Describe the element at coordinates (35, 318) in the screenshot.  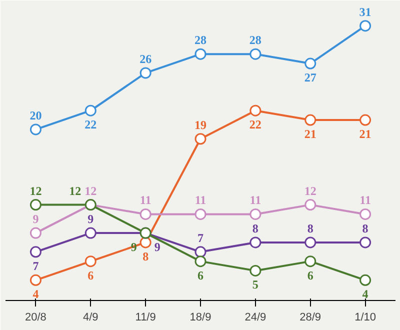
I see `x-tick-label: 20/8` at that location.